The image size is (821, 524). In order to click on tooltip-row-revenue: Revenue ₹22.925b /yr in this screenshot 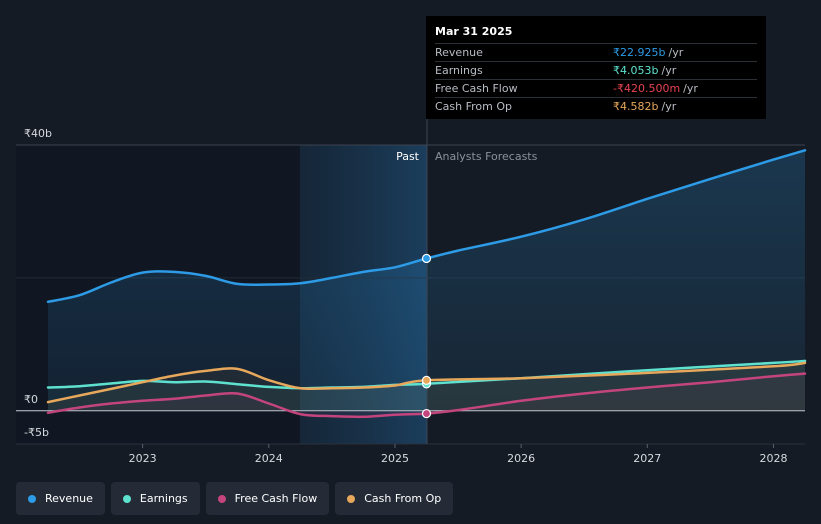, I will do `click(596, 52)`.